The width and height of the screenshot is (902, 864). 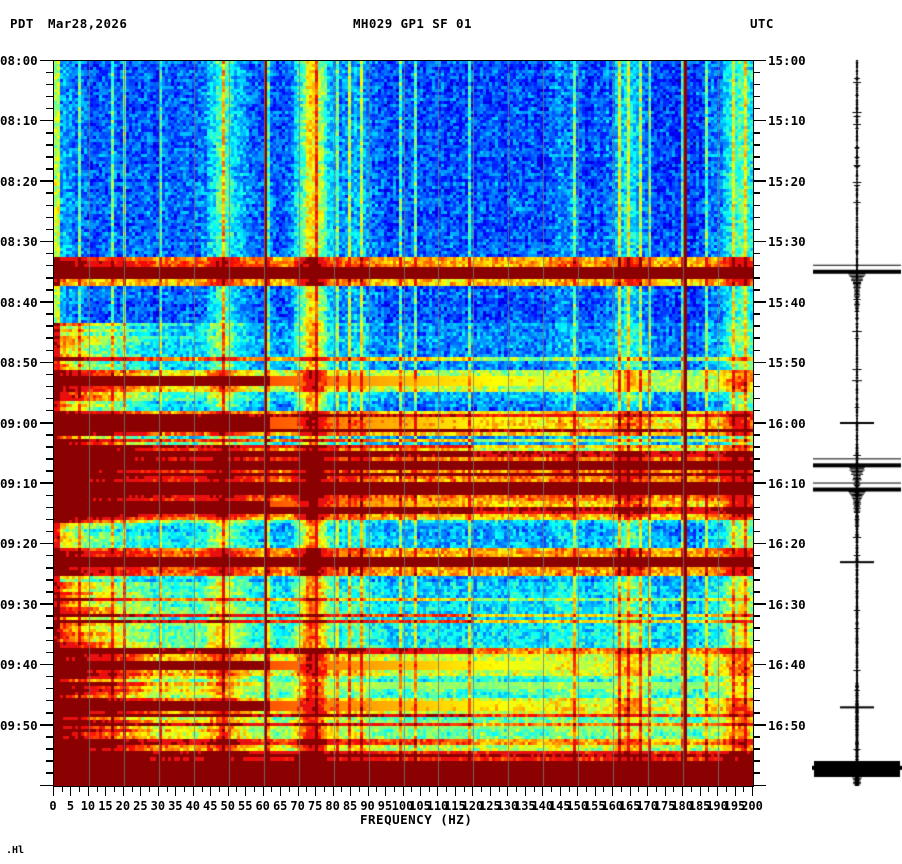 I want to click on freq-axis-label: 35, so click(x=175, y=806).